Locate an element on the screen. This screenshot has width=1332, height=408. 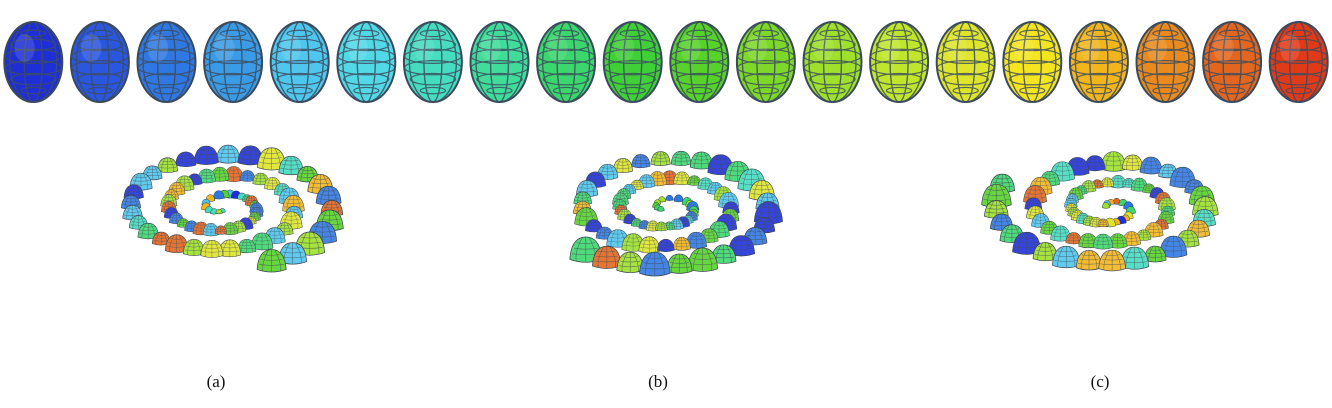
caption-c: (c) is located at coordinates (1100, 381).